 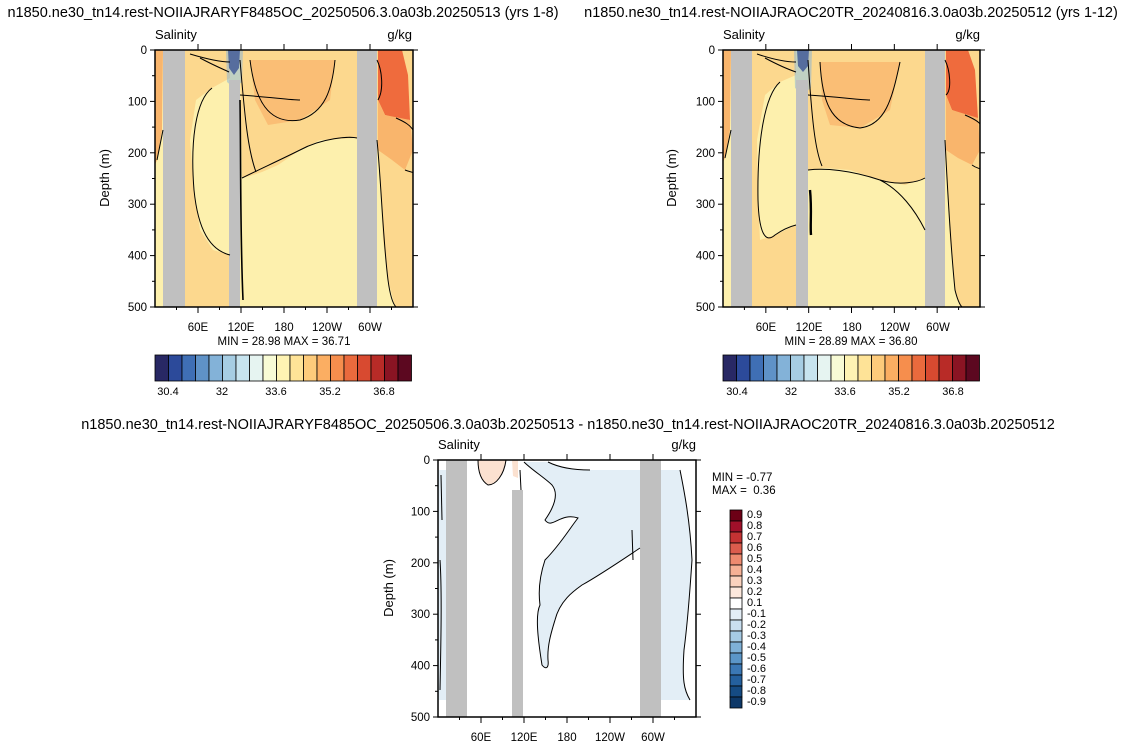 What do you see at coordinates (851, 189) in the screenshot?
I see `panel-2-x-axis: 60E 120E 180 120W 60W` at bounding box center [851, 189].